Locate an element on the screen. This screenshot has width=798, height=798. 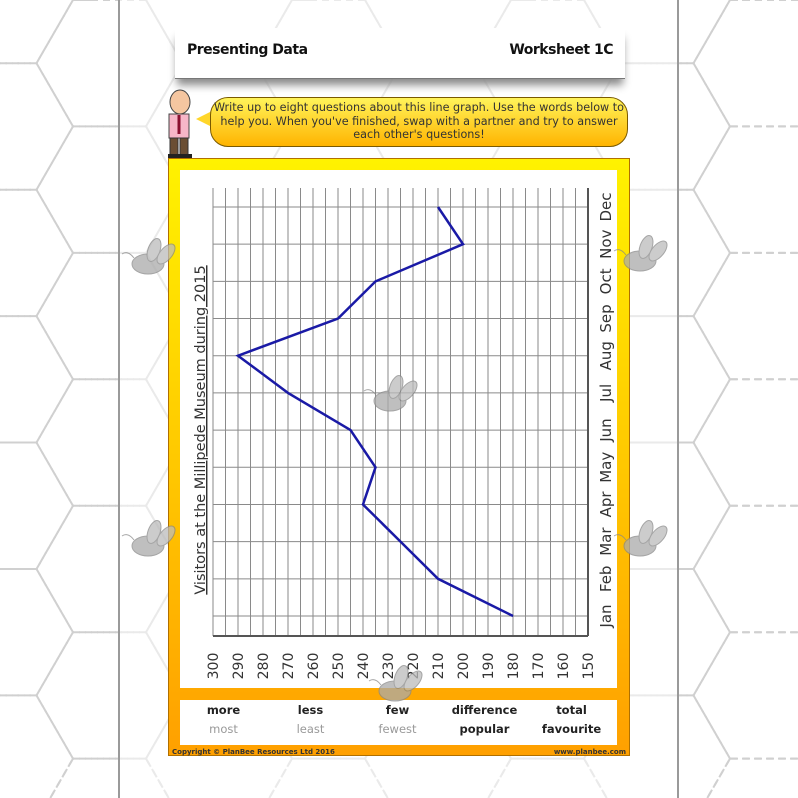
teacher-character-icon is located at coordinates (180, 123).